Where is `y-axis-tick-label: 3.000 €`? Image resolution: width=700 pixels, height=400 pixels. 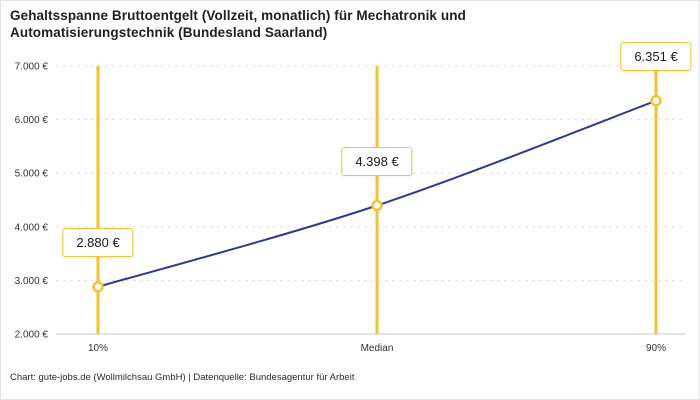
y-axis-tick-label: 3.000 € is located at coordinates (32, 281).